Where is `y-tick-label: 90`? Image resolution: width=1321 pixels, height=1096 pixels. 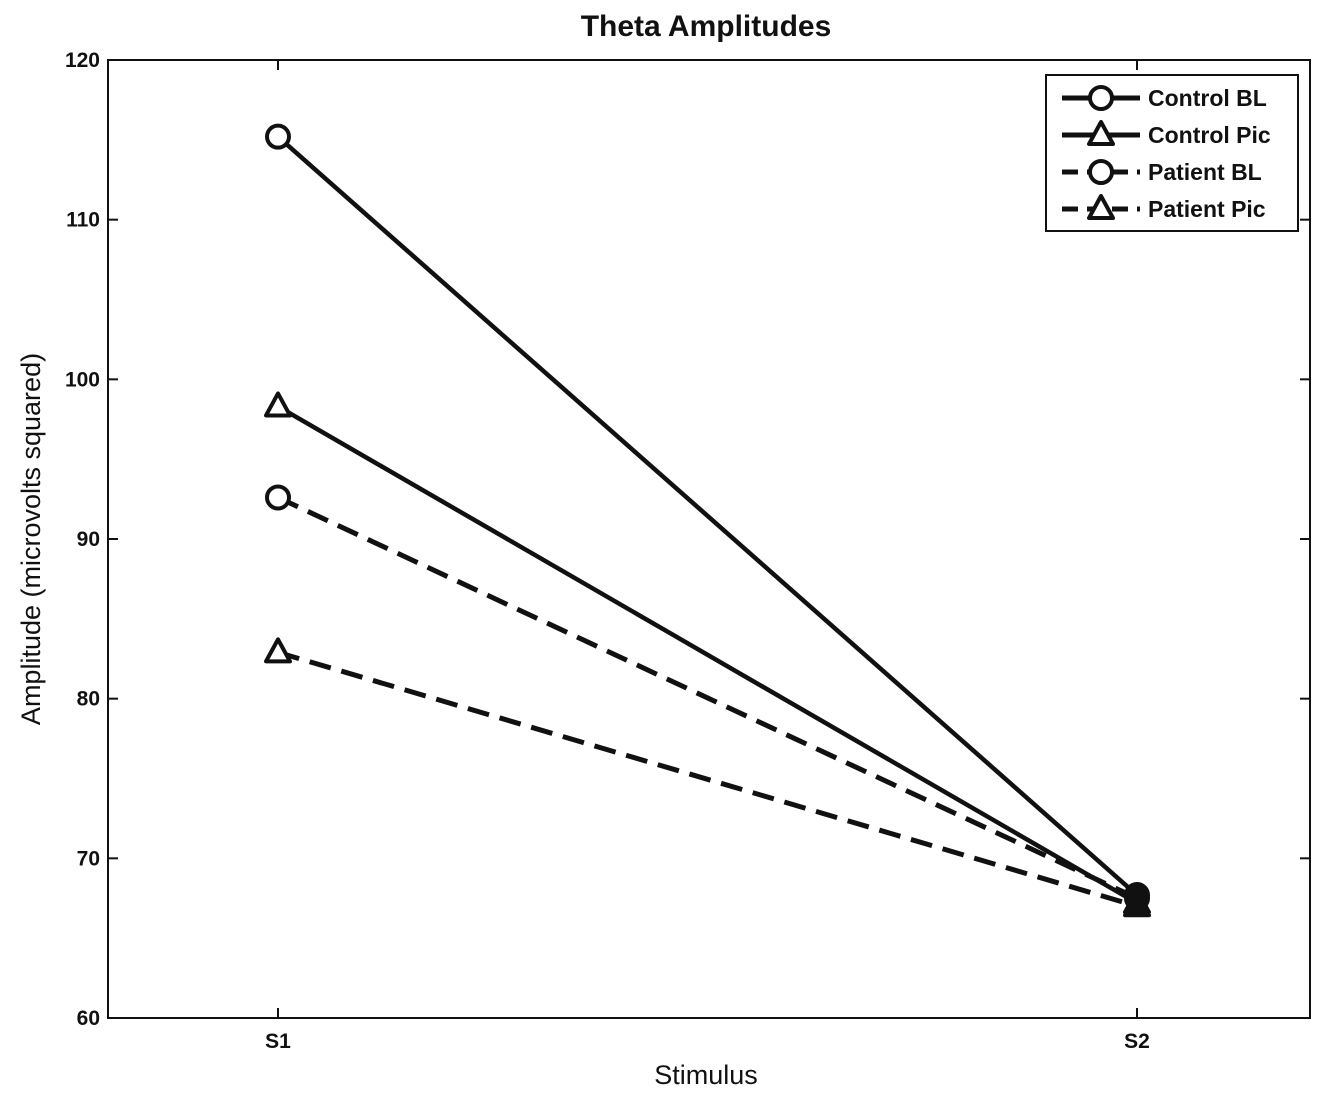
y-tick-label: 90 is located at coordinates (88, 539).